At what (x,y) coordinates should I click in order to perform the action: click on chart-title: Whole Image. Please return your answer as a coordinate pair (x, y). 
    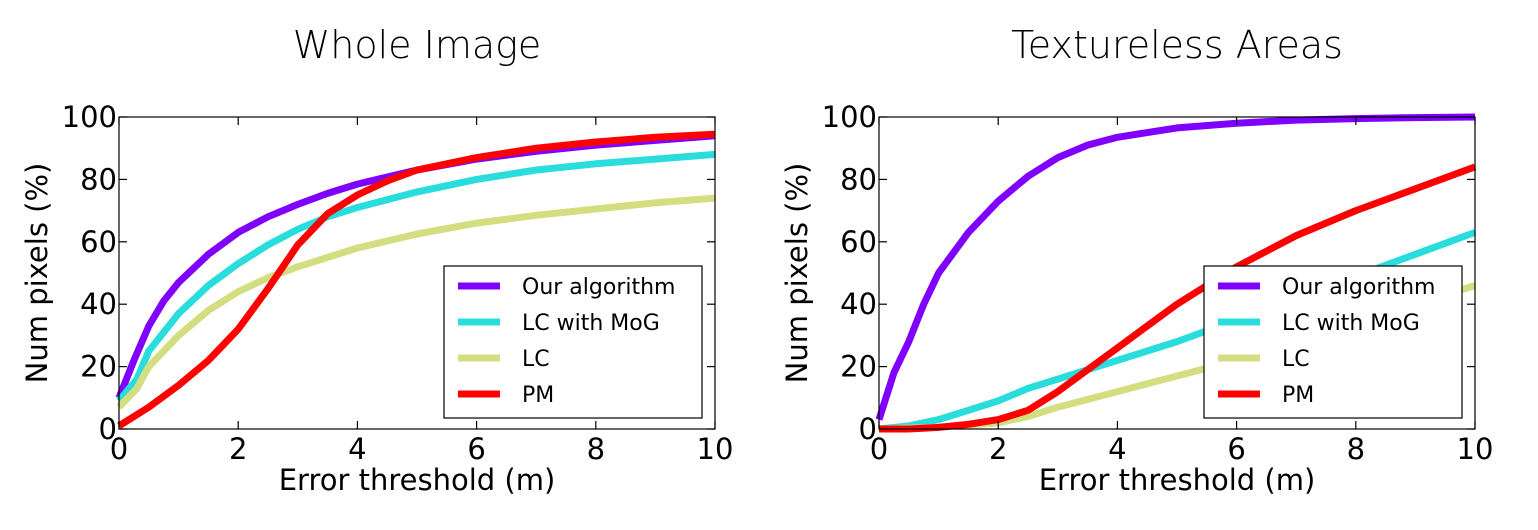
    Looking at the image, I should click on (417, 45).